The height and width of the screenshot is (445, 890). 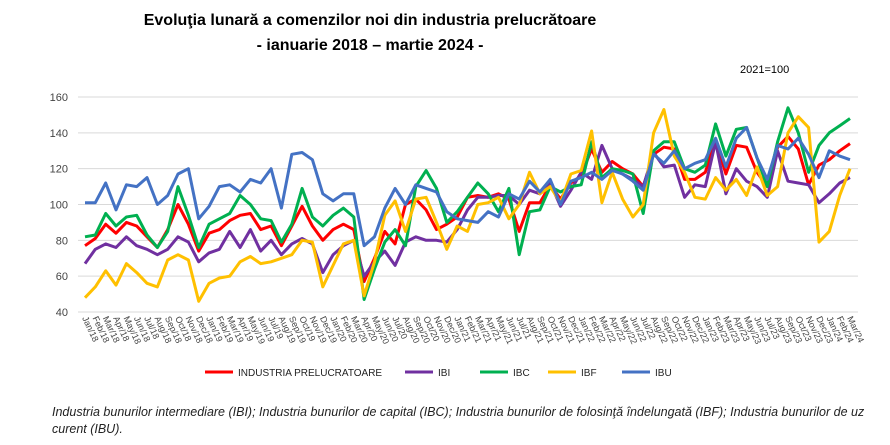 I want to click on legend-label: INDUSTRIA PRELUCRATOARE, so click(x=310, y=373).